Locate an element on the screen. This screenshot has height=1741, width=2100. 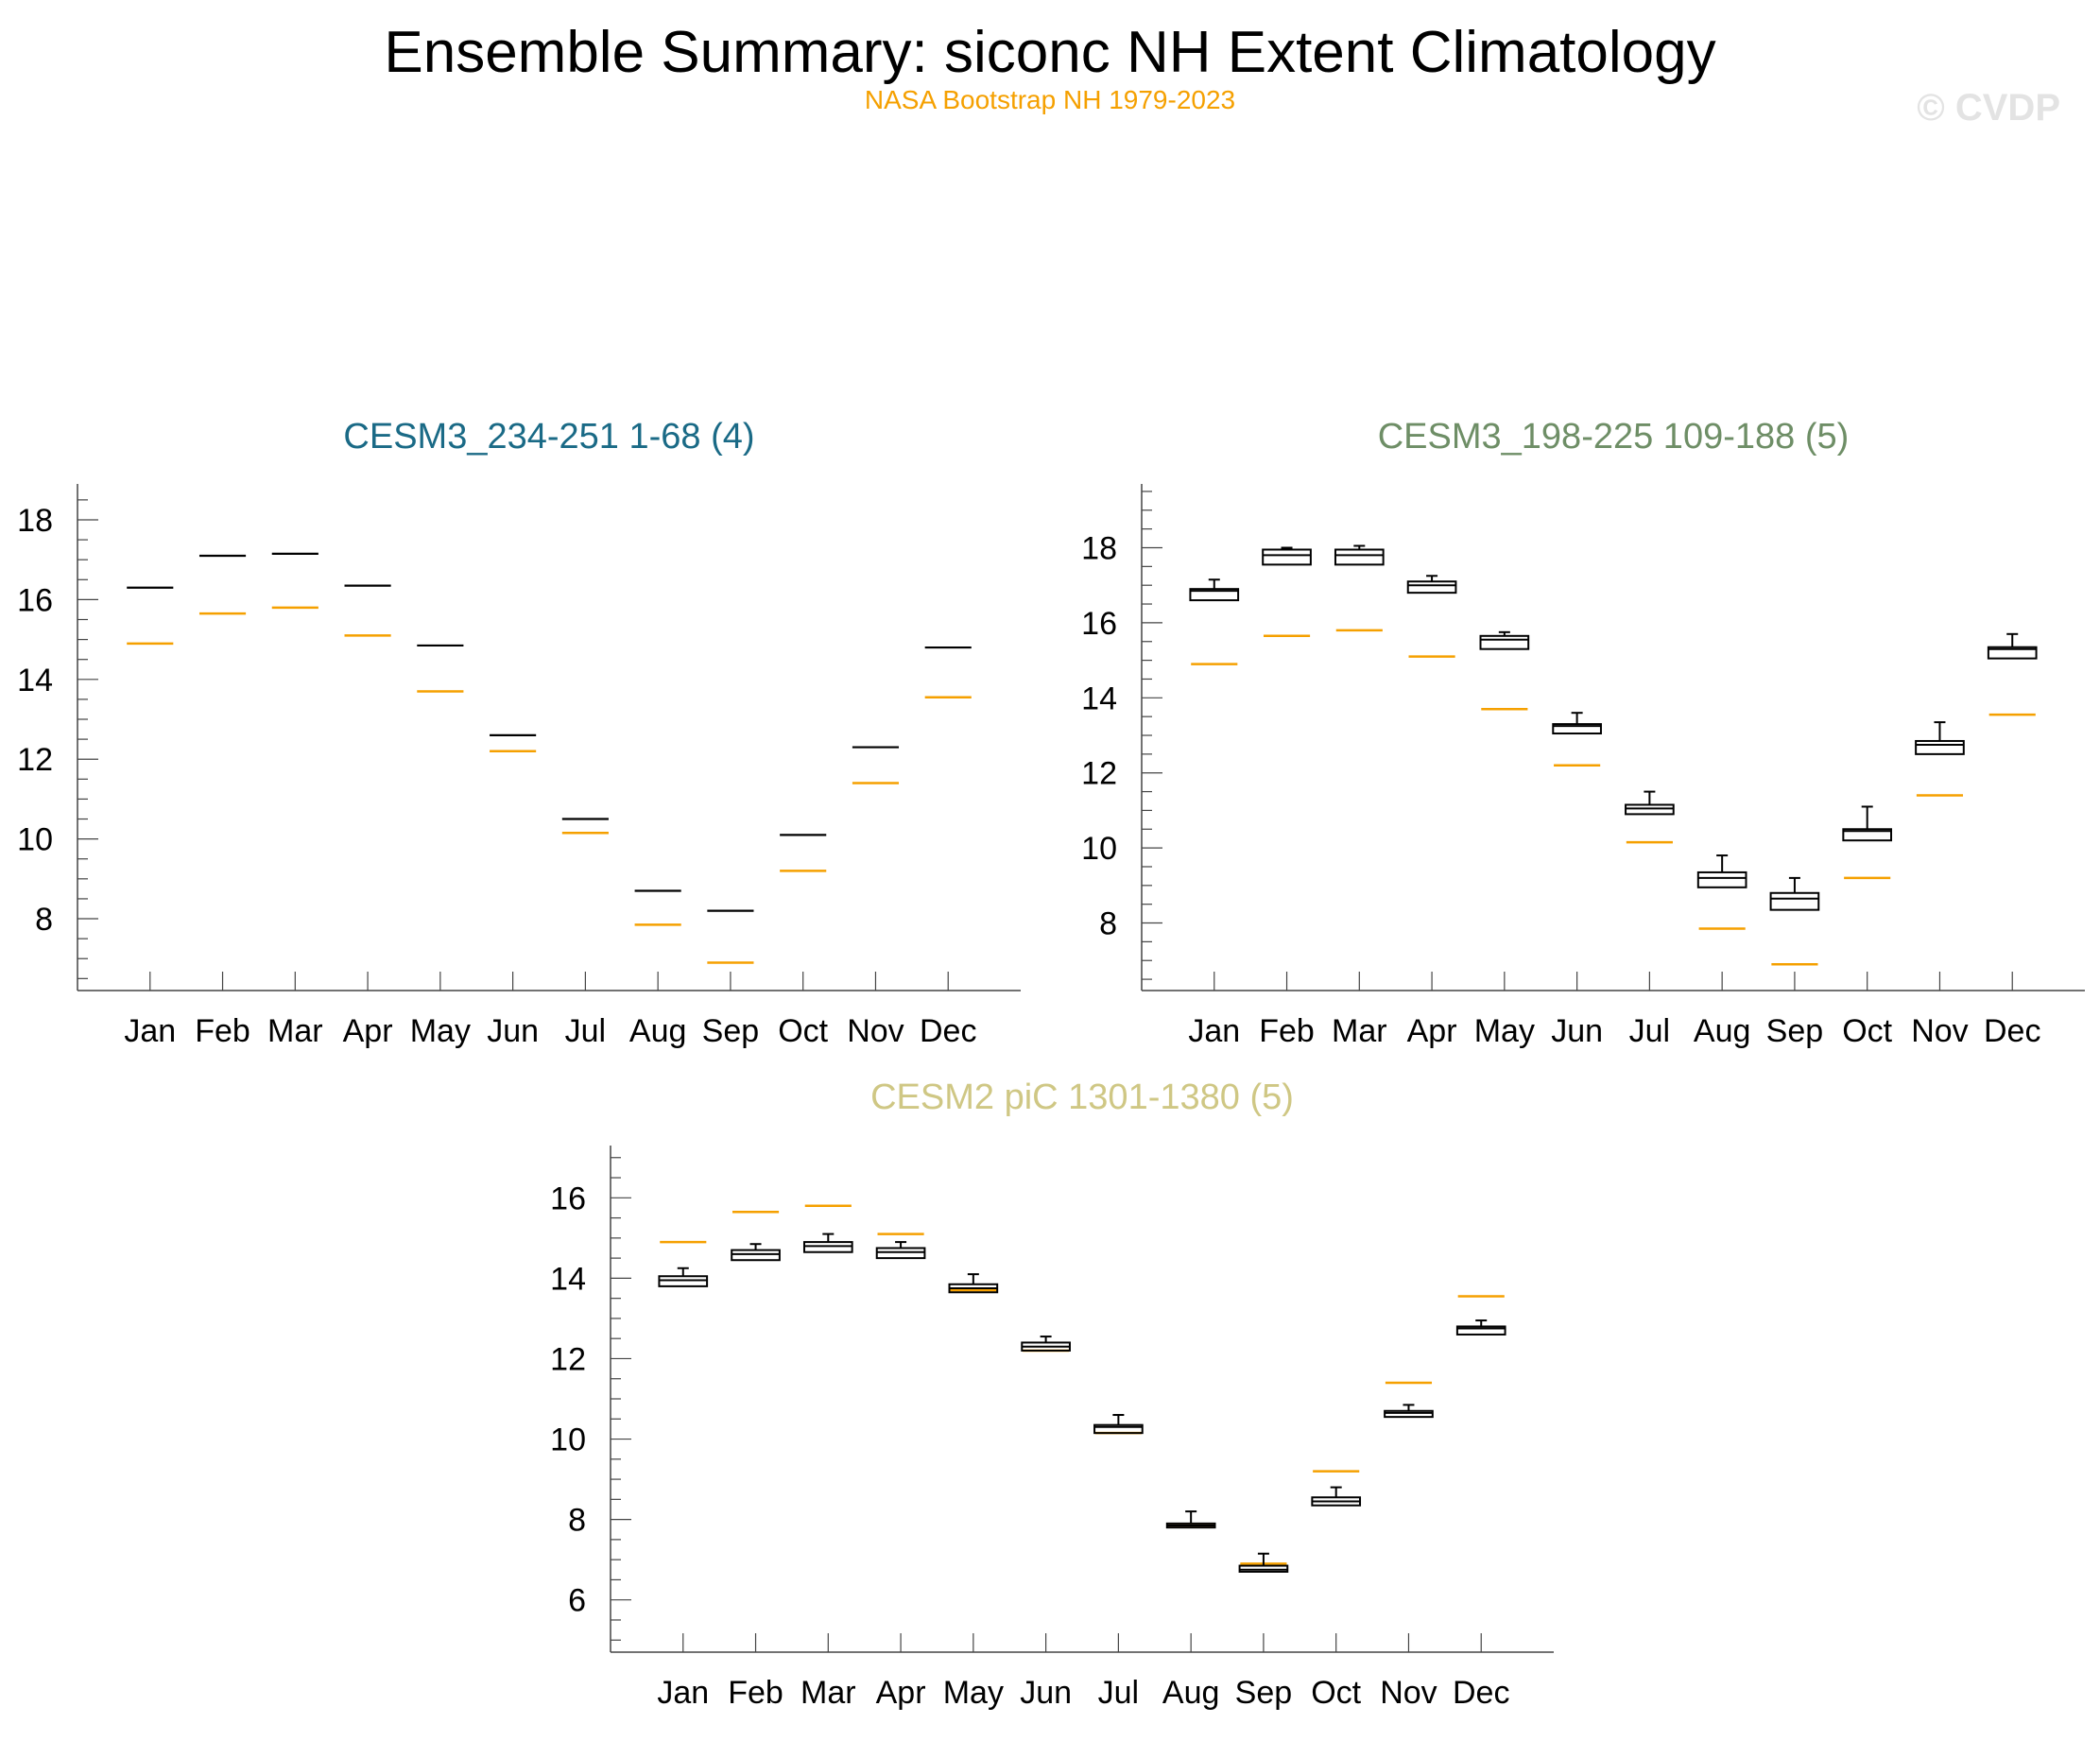
panel-title: CESM3_234-251 1-68 (4) is located at coordinates (549, 437).